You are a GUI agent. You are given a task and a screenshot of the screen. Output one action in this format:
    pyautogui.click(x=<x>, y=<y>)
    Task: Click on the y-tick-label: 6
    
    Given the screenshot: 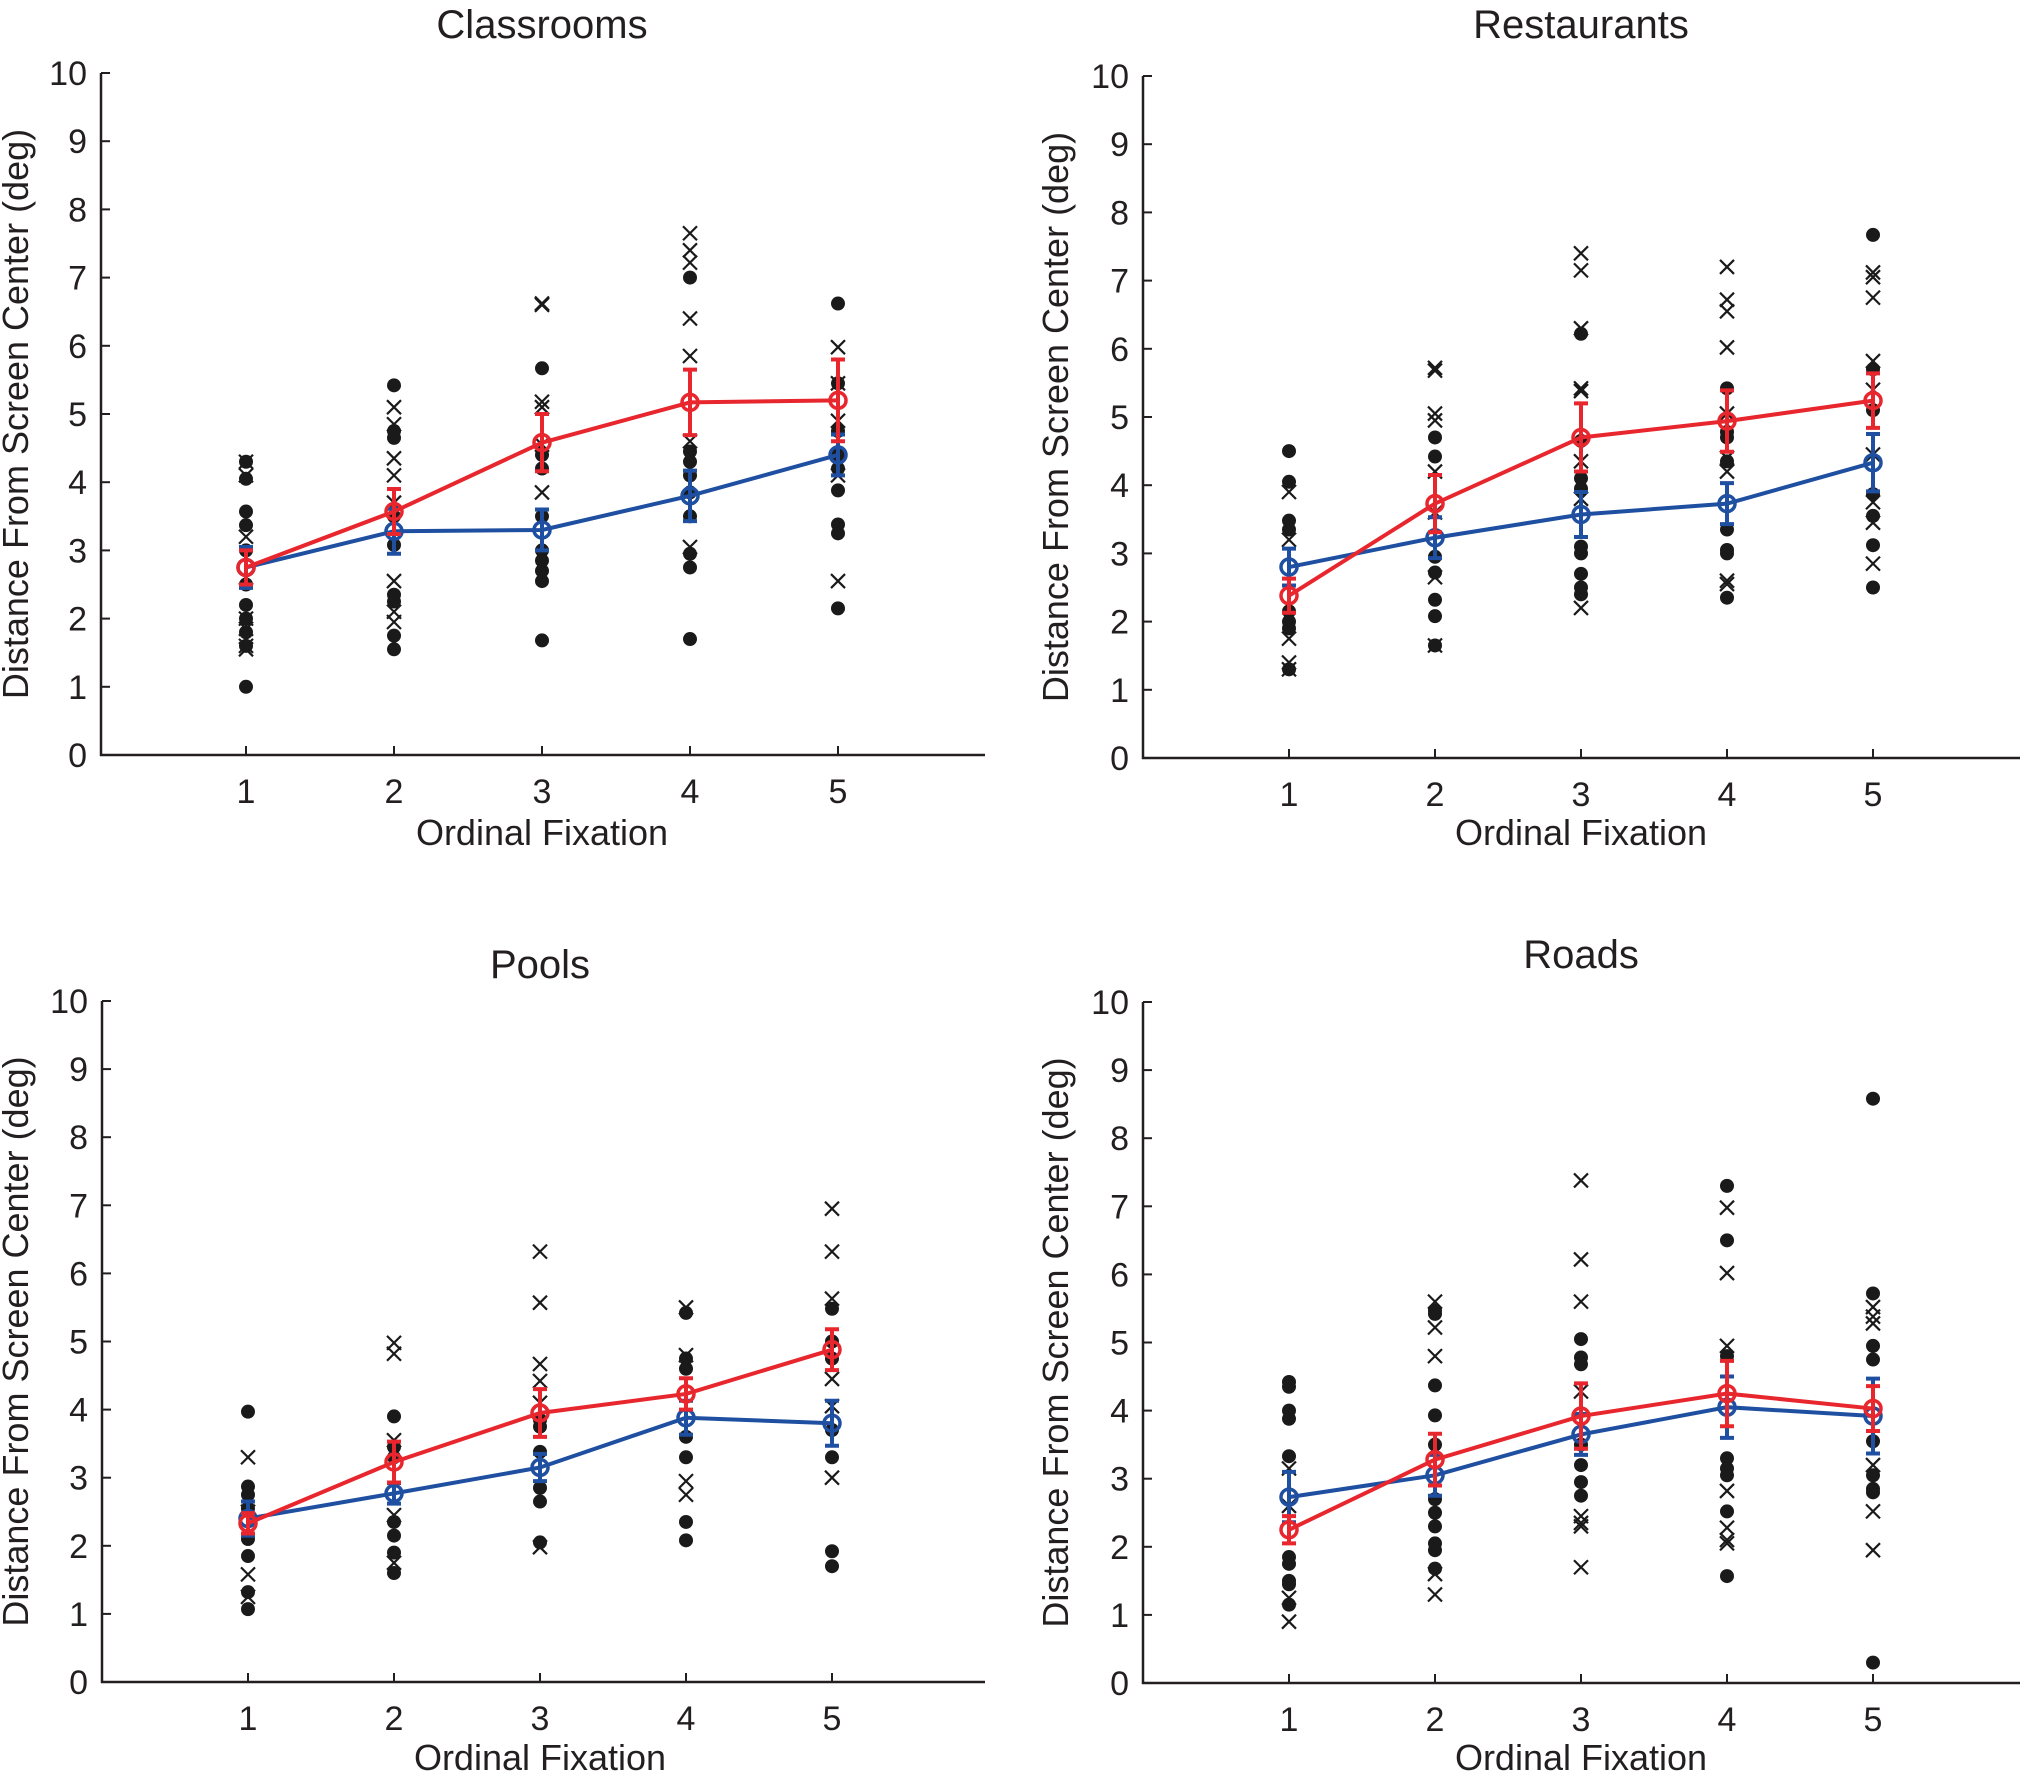 What is the action you would take?
    pyautogui.click(x=1119, y=1275)
    